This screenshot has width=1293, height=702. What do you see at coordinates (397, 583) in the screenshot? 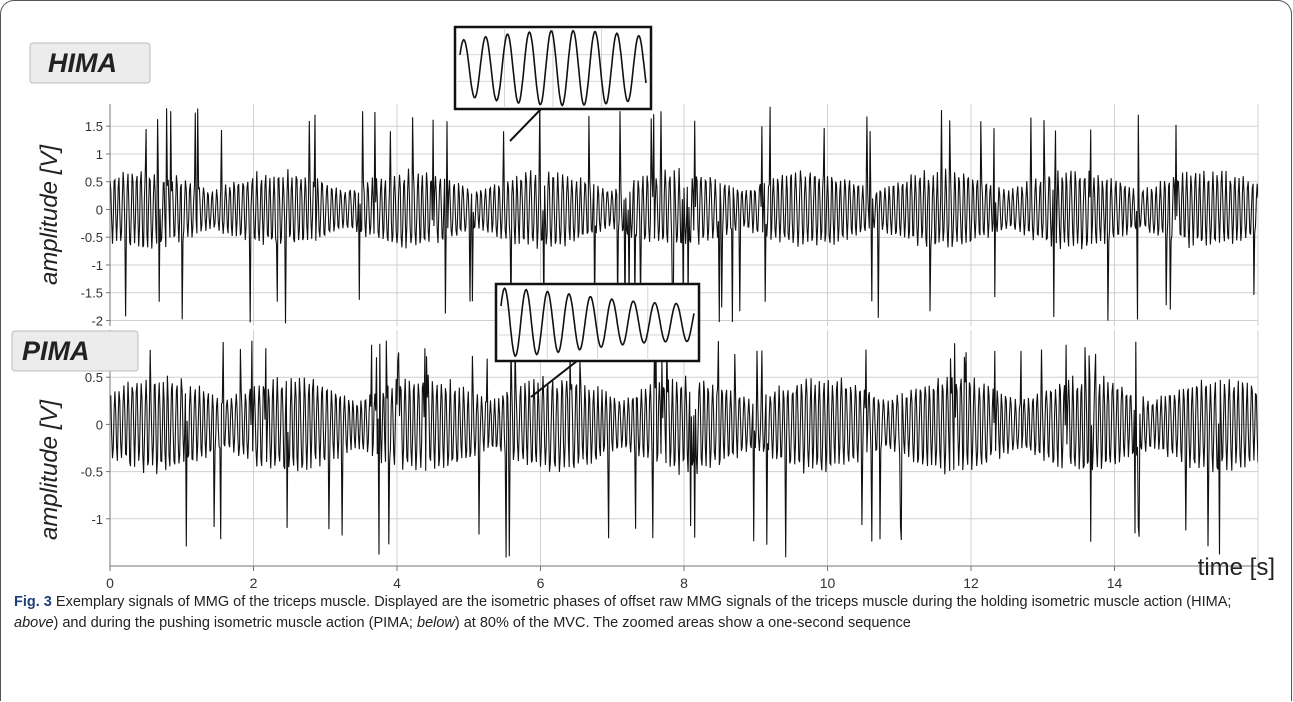
I see `x-tick-label: 4` at bounding box center [397, 583].